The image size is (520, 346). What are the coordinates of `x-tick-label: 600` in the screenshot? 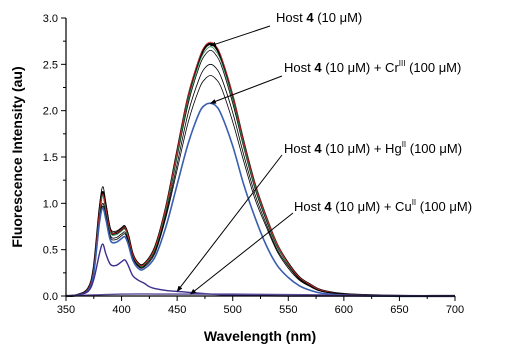 It's located at (344, 310).